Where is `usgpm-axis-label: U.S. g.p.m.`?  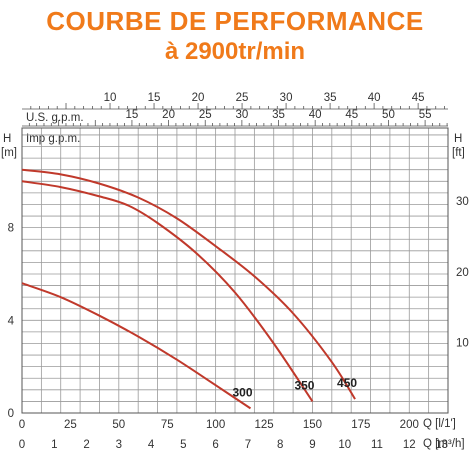
usgpm-axis-label: U.S. g.p.m. is located at coordinates (55, 118).